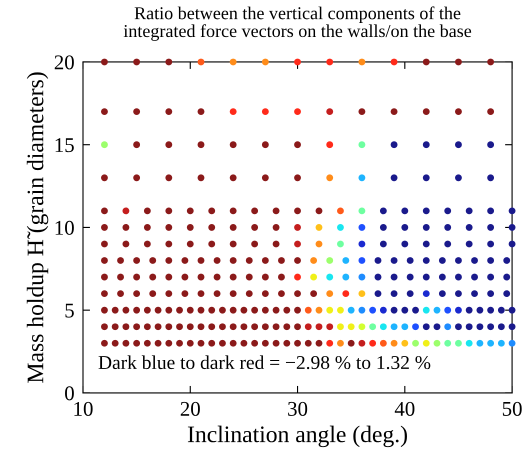  Describe the element at coordinates (404, 409) in the screenshot. I see `x-tick-label: 40` at that location.